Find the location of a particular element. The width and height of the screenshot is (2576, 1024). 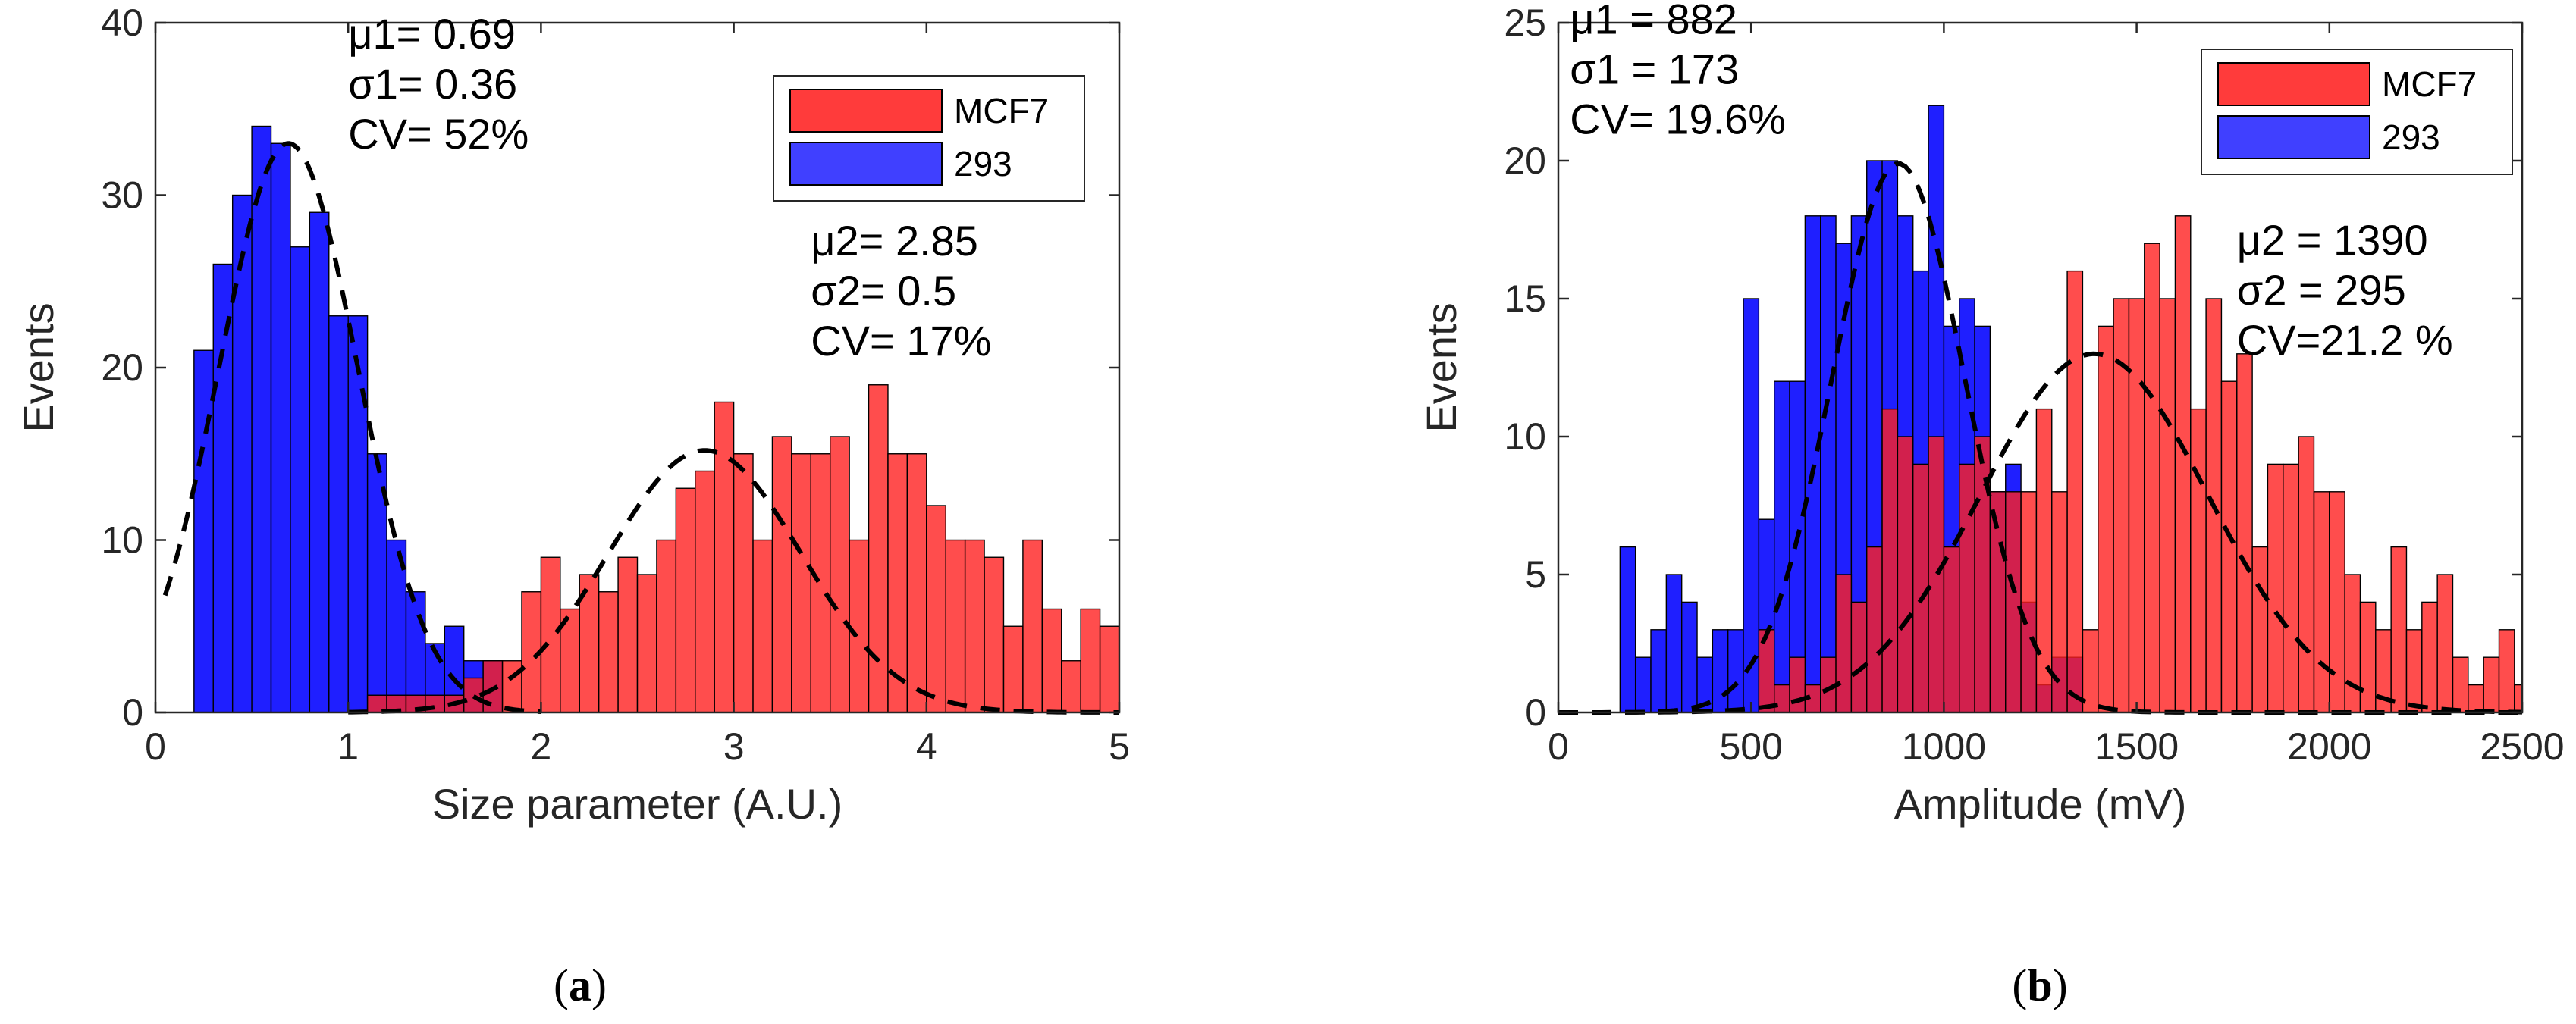

x-tick-label: 4 is located at coordinates (926, 746).